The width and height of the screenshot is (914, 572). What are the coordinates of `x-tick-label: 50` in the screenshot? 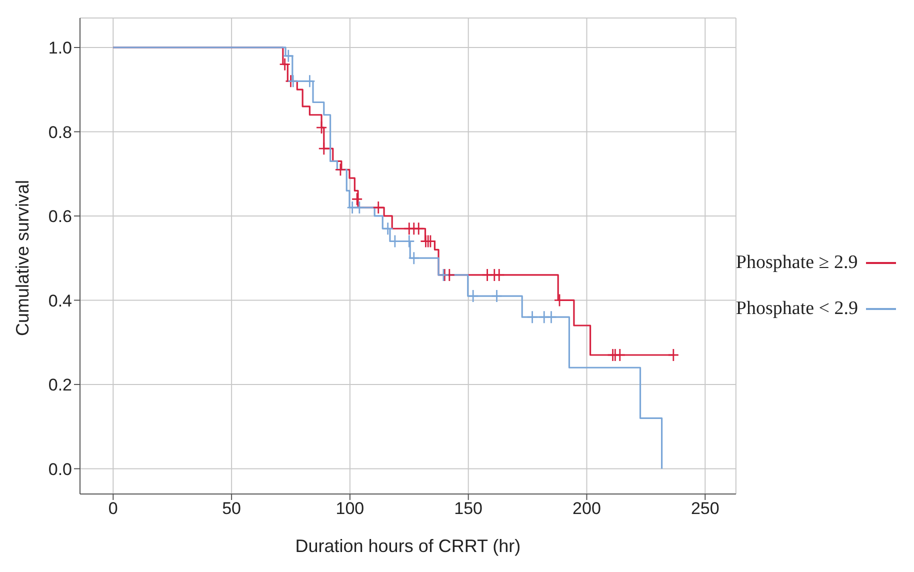 It's located at (232, 508).